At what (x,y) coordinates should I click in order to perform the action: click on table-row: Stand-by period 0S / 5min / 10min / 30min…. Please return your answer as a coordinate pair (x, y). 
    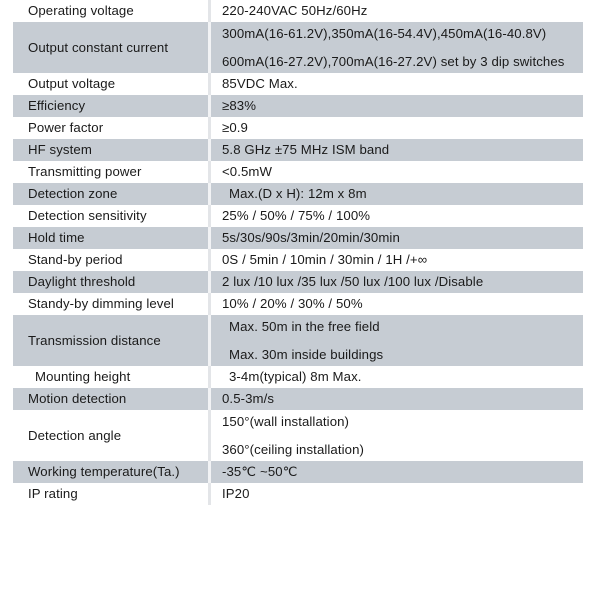
    Looking at the image, I should click on (298, 260).